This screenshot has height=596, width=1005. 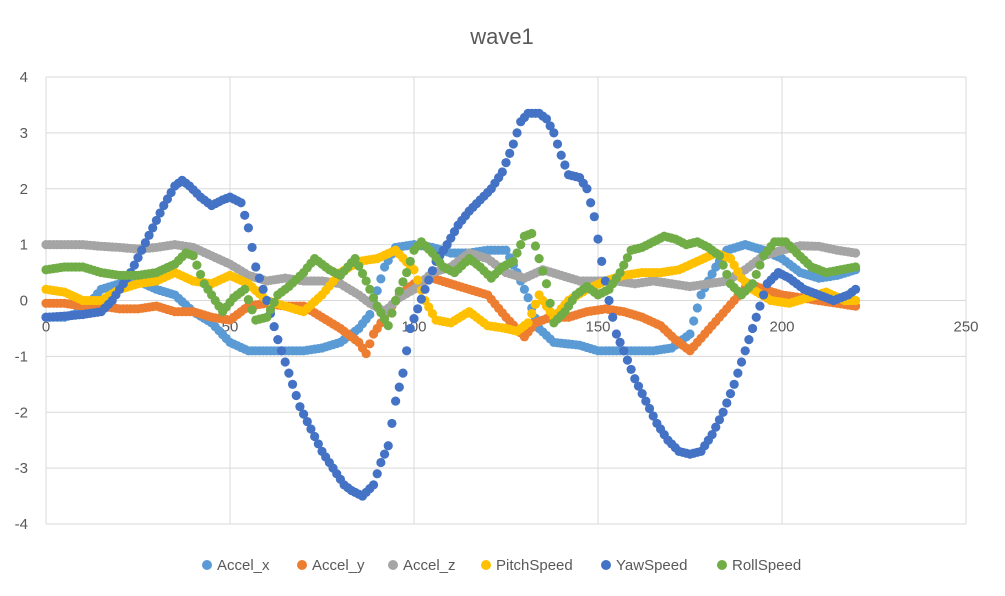 I want to click on series-RollSpeed, so click(x=451, y=279).